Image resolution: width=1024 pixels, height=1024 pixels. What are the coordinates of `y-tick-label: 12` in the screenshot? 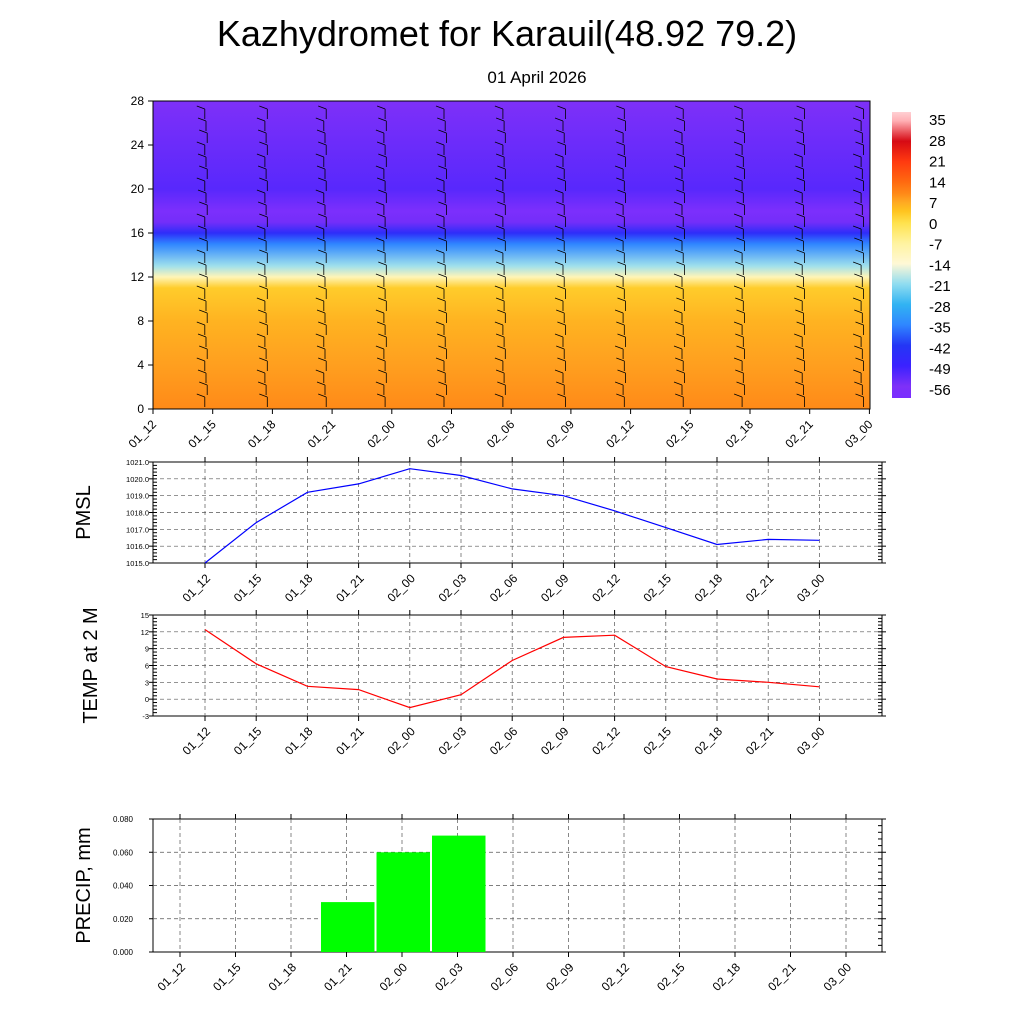 It's located at (138, 277).